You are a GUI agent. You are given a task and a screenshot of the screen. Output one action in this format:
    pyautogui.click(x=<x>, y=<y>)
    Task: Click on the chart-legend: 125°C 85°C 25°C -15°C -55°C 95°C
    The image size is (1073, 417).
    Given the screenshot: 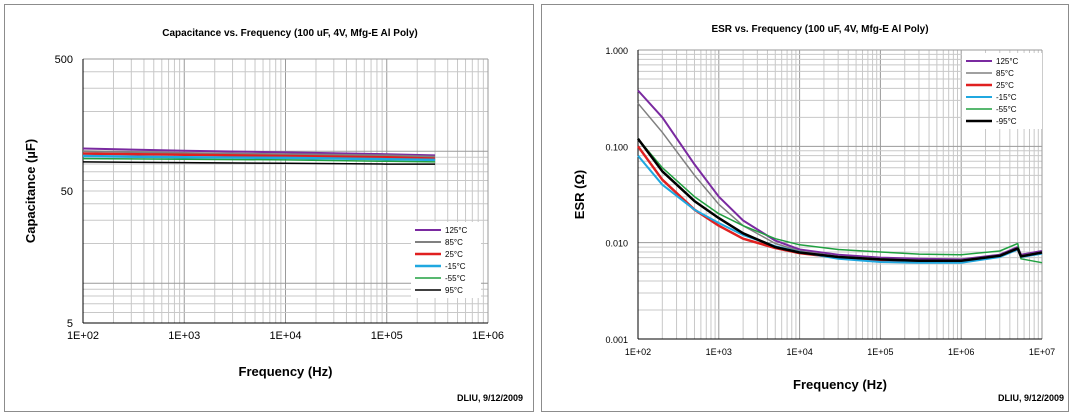 What is the action you would take?
    pyautogui.click(x=446, y=260)
    